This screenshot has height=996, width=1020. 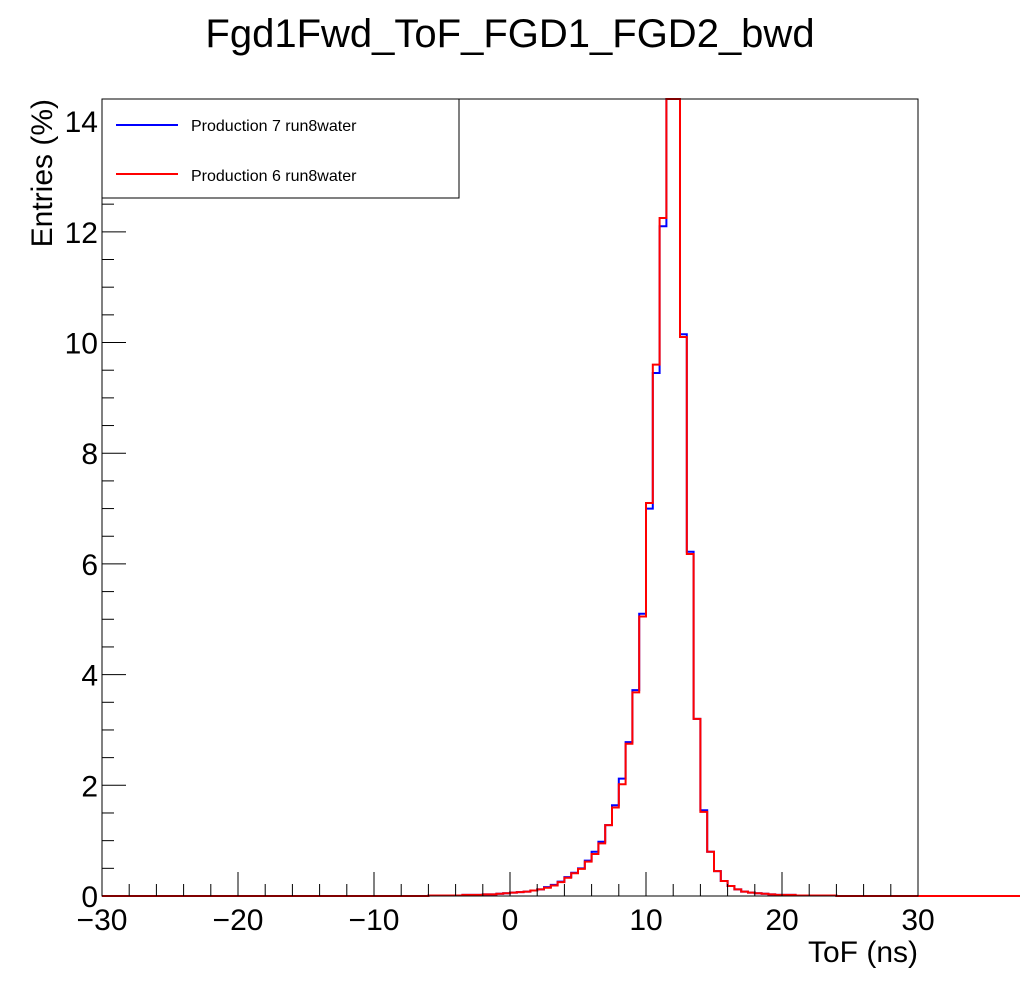 What do you see at coordinates (81, 344) in the screenshot?
I see `y-tick-label: 10` at bounding box center [81, 344].